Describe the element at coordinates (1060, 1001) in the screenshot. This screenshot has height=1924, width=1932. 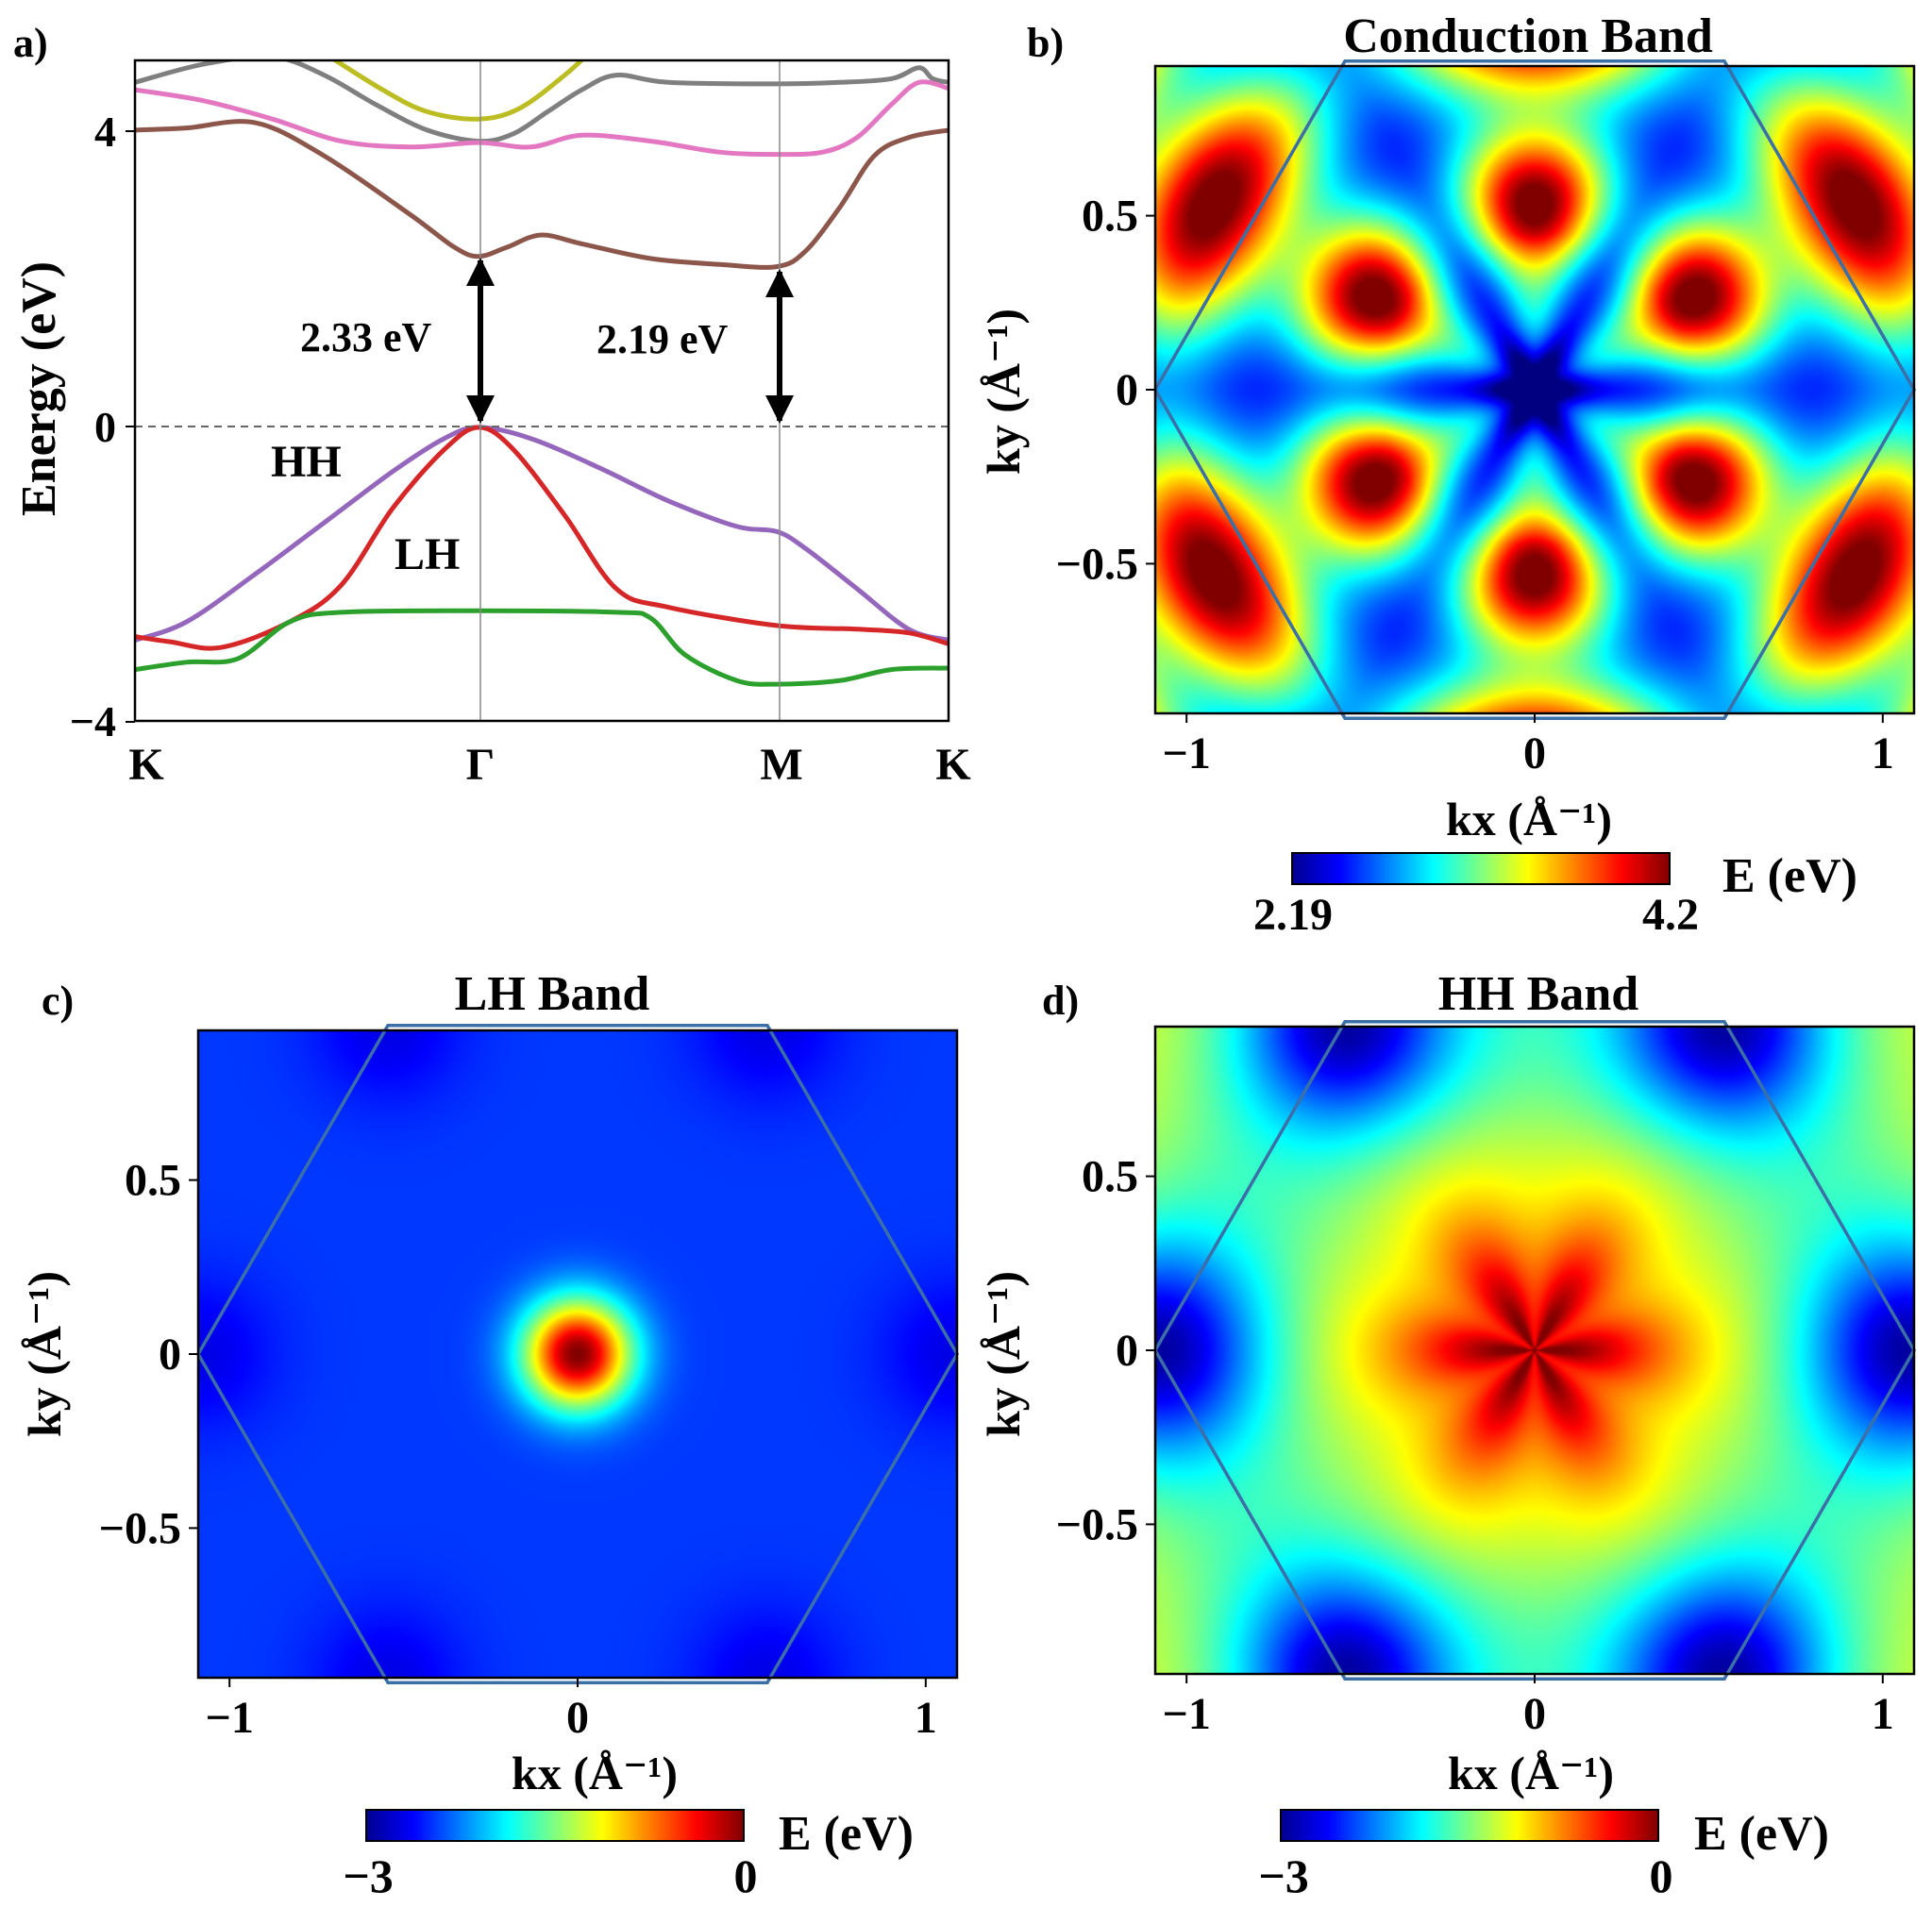
I see `panel-label-d: d)` at that location.